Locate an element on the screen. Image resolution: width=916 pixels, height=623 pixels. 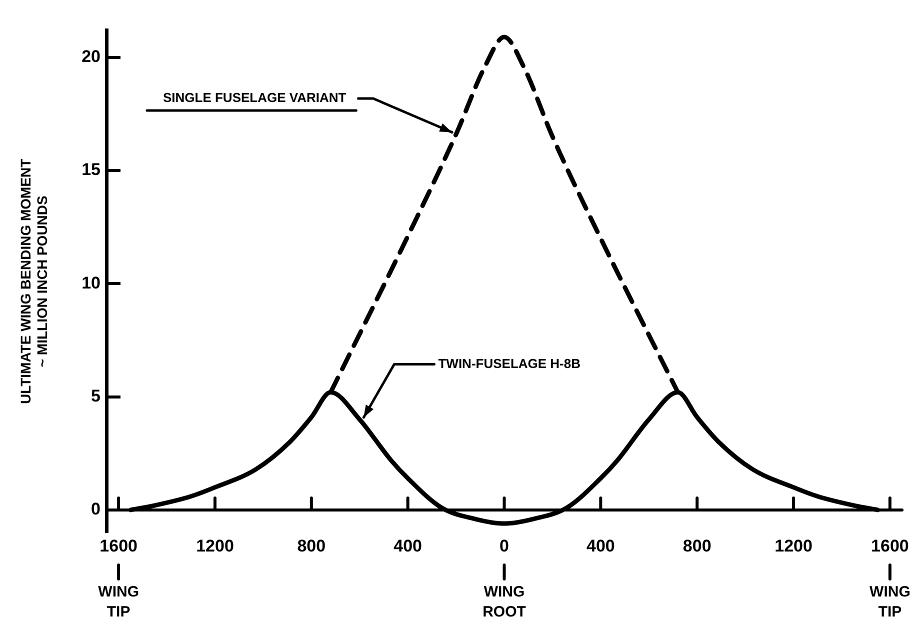
y-tick-label: 15 is located at coordinates (91, 170).